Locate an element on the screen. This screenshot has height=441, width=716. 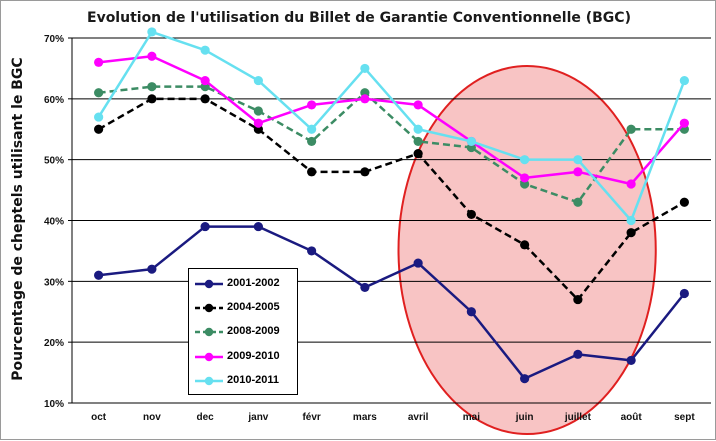
x-tick-label: janv is located at coordinates (257, 417).